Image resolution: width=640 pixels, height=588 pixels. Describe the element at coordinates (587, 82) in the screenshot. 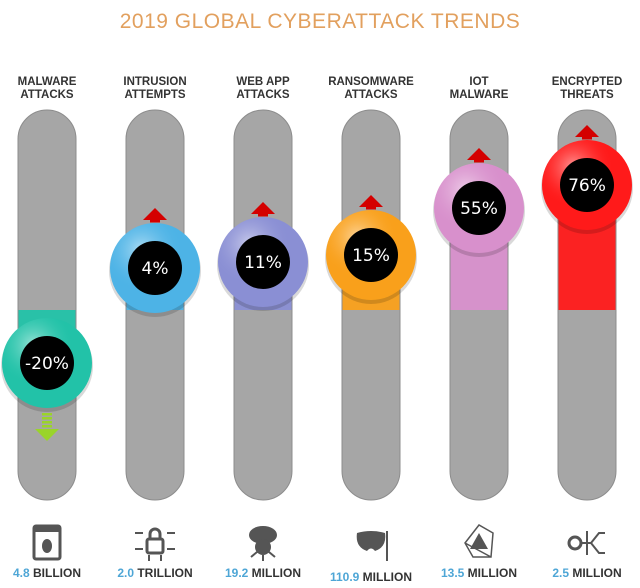

I see `category-label-line: ENCRYPTED` at that location.